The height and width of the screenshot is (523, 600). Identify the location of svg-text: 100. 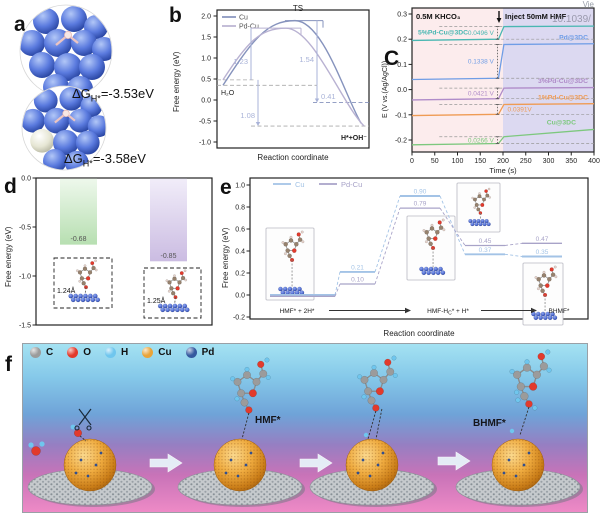
(458, 161).